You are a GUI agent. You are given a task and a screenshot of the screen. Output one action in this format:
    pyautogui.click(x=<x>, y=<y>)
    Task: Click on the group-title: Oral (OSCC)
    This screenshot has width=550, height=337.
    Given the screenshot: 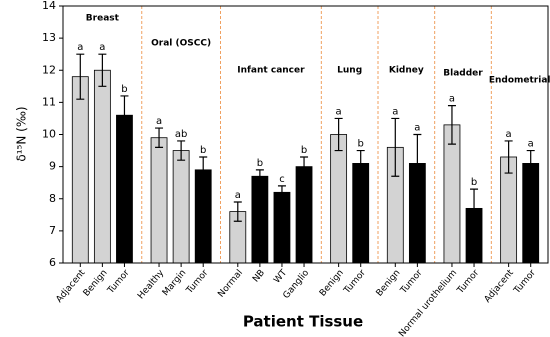 What is the action you would take?
    pyautogui.click(x=181, y=44)
    